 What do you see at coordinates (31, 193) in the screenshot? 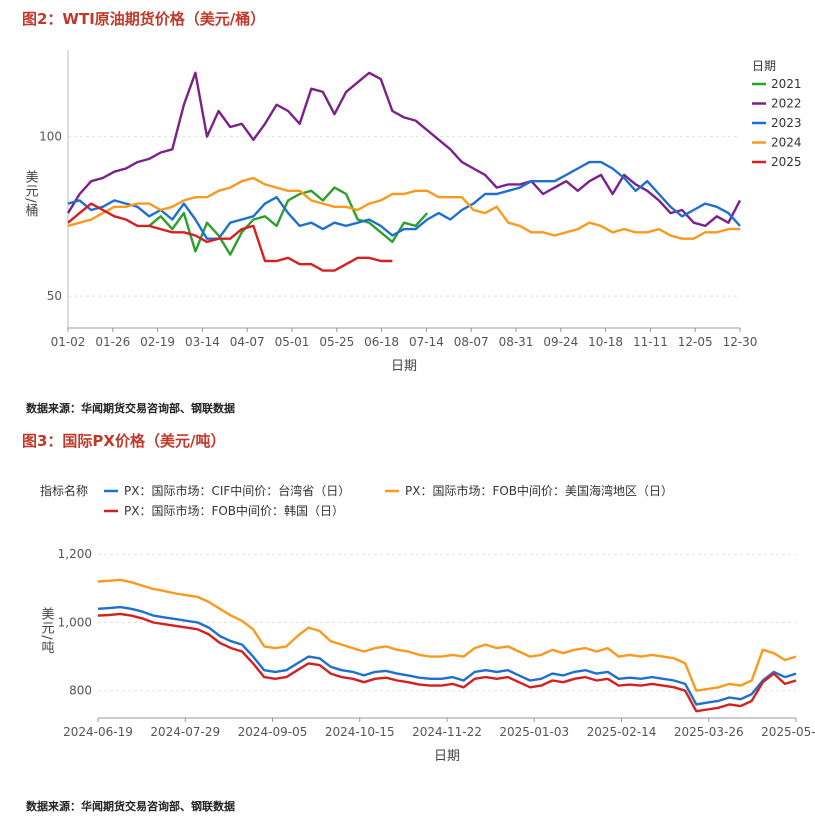
I see `y-axis-label: 美元/桶` at bounding box center [31, 193].